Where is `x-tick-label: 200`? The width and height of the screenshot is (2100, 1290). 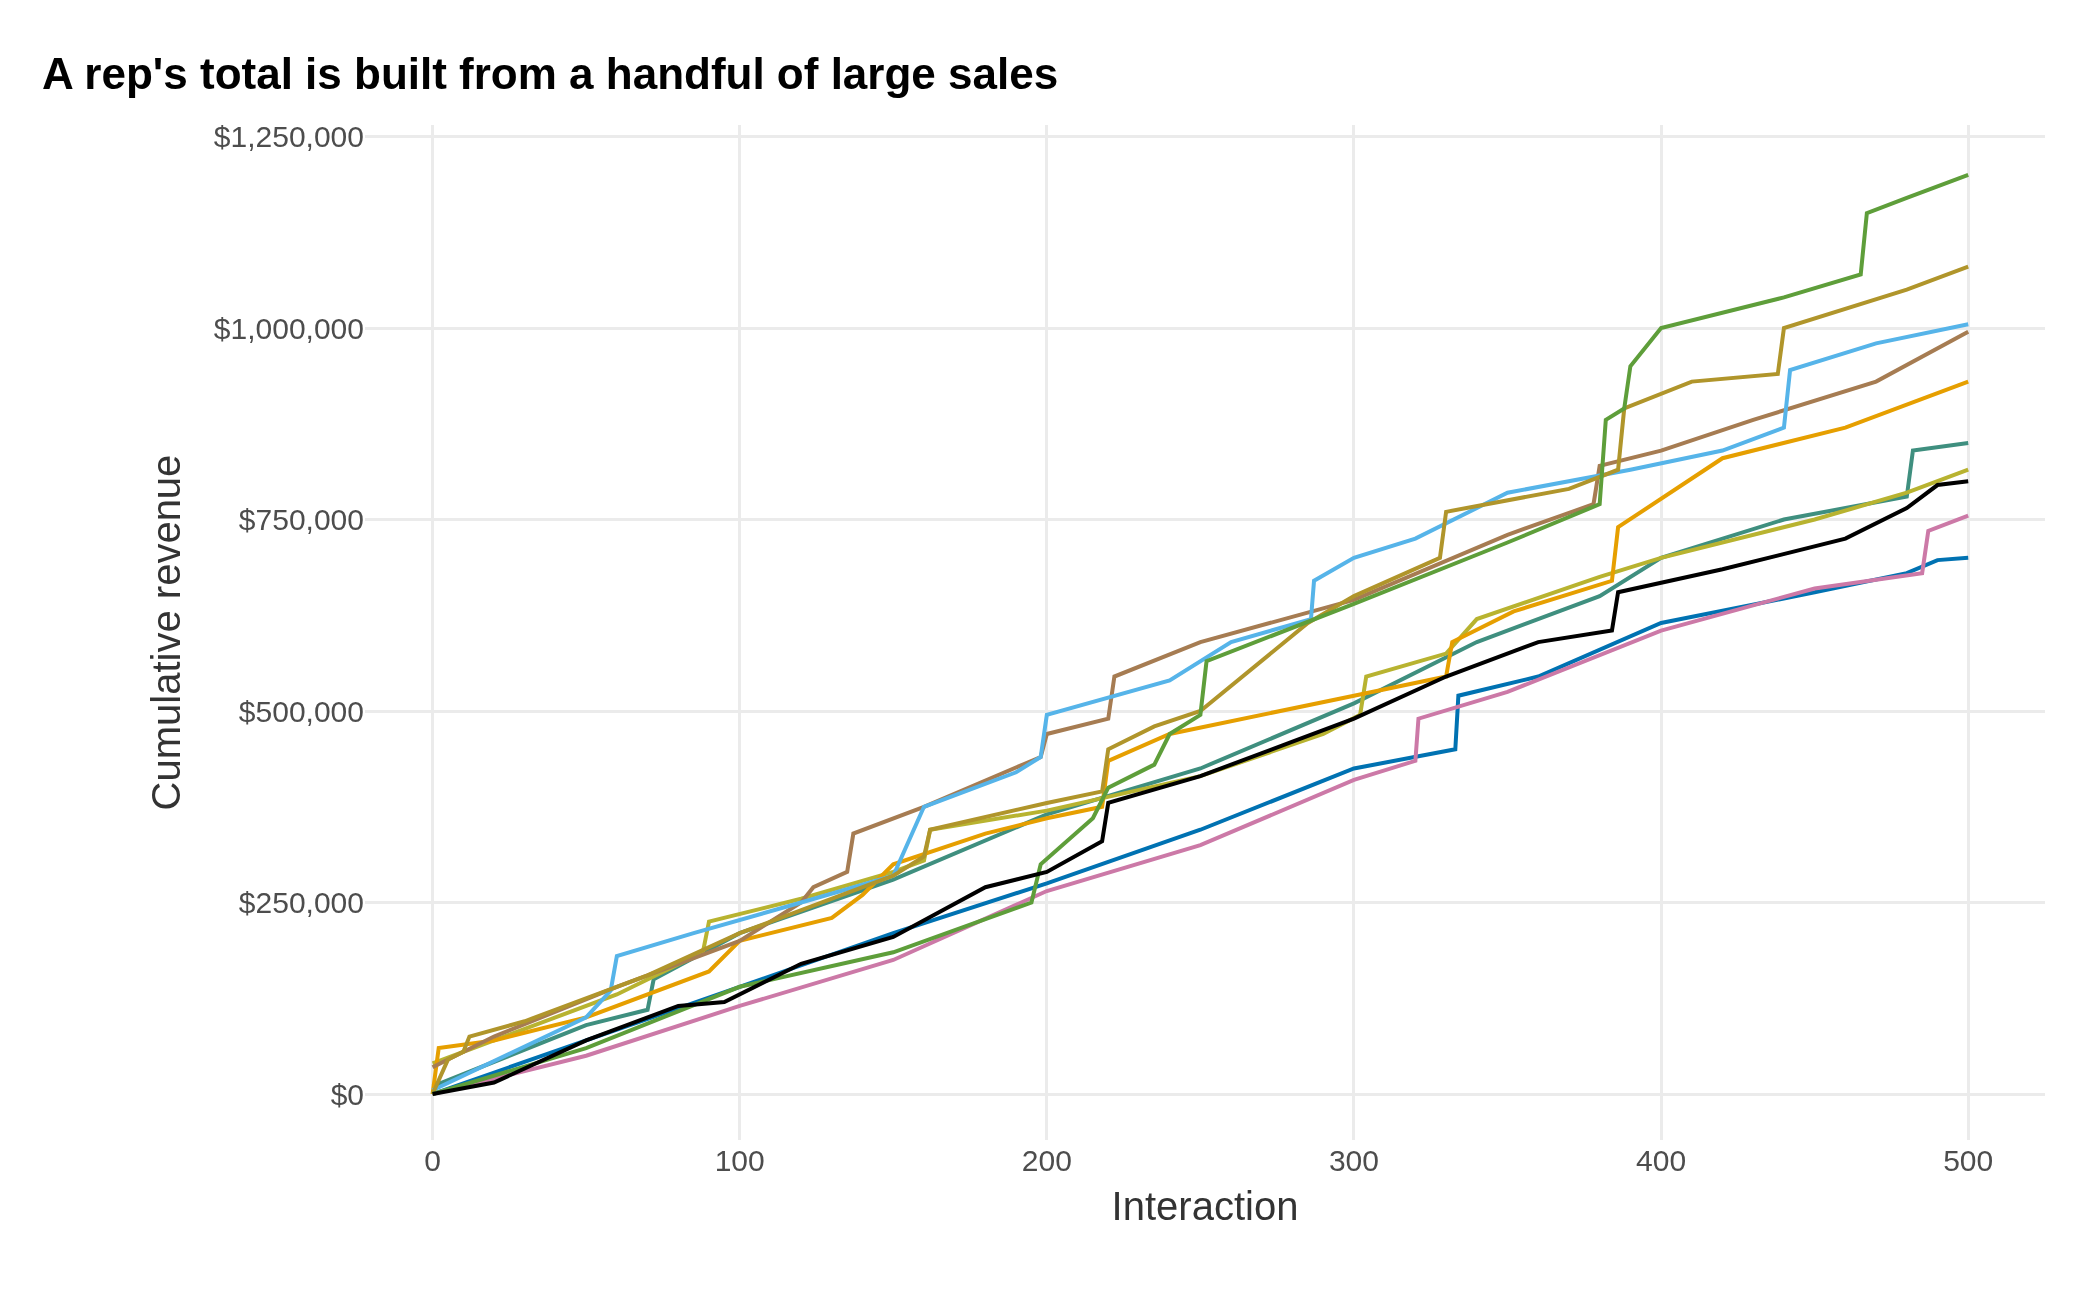
x-tick-label: 200 is located at coordinates (1046, 1160).